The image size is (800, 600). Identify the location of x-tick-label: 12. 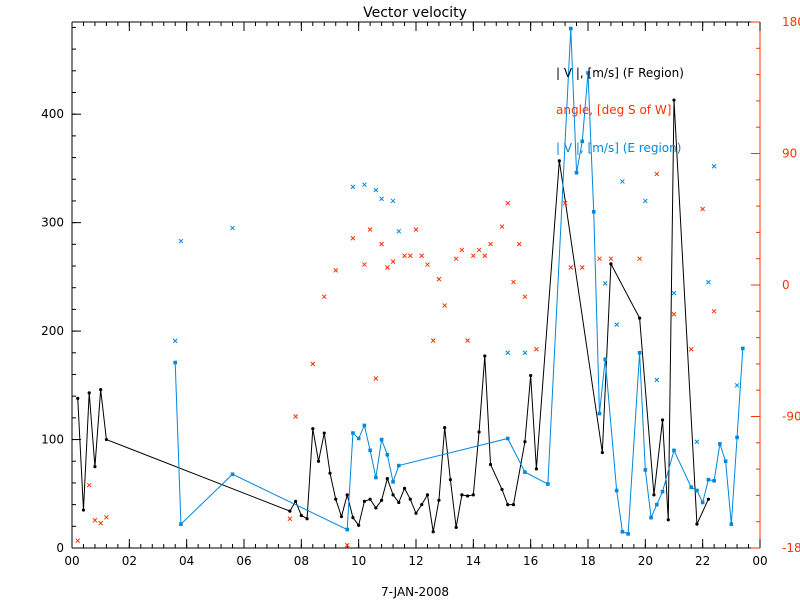
(415, 561).